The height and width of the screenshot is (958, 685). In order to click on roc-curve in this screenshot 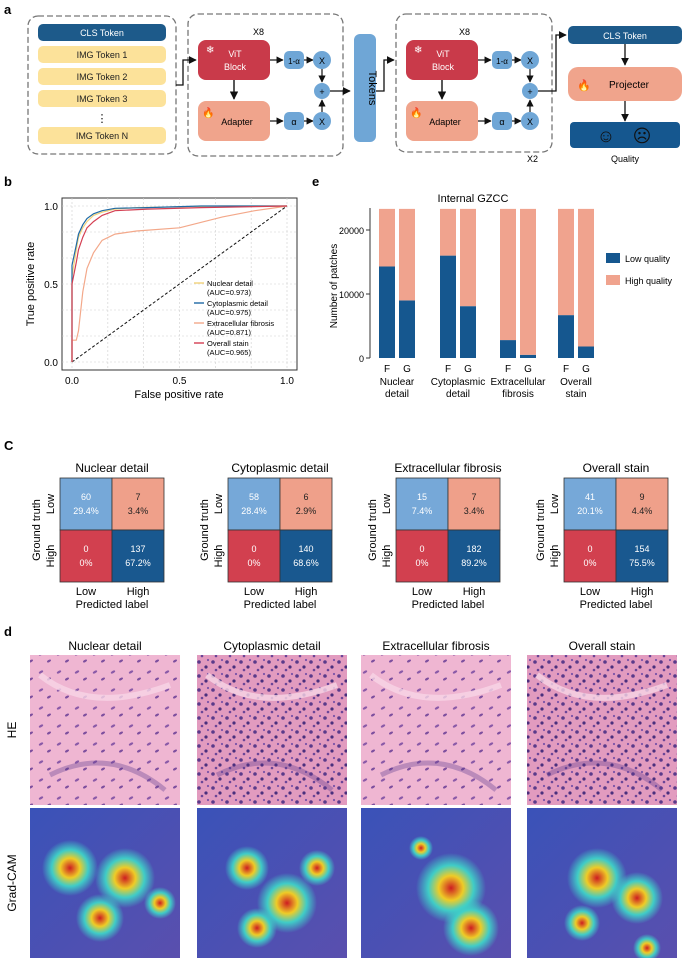, I will do `click(179, 283)`.